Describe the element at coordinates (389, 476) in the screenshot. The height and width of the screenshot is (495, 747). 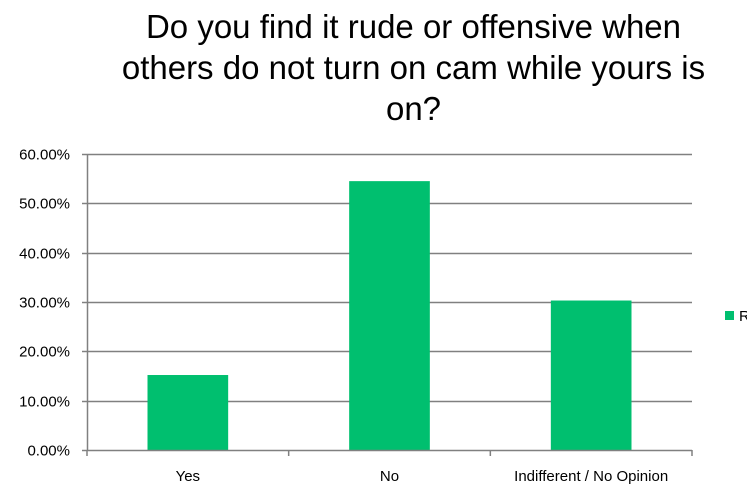
I see `x-tick-label: No` at that location.